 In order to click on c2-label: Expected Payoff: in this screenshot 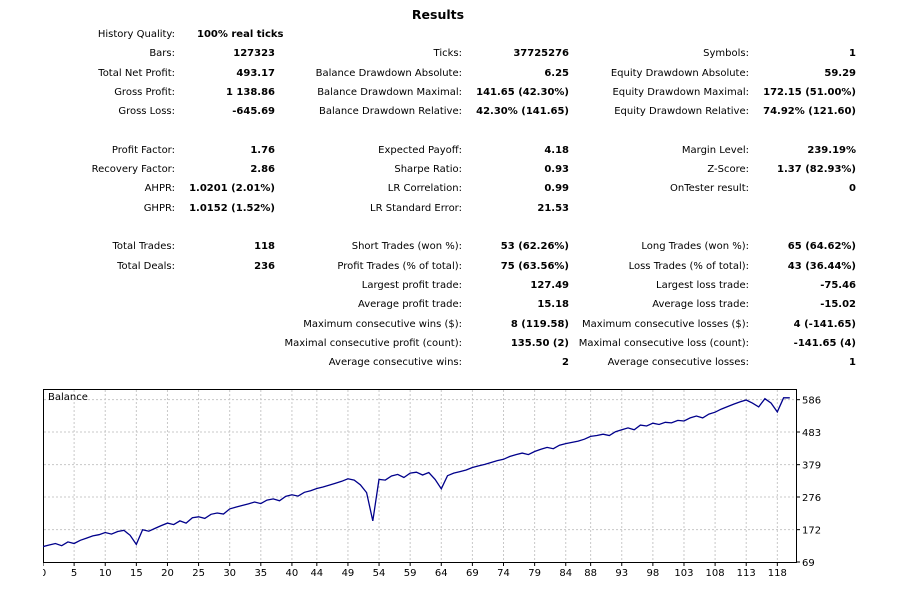, I will do `click(420, 150)`.